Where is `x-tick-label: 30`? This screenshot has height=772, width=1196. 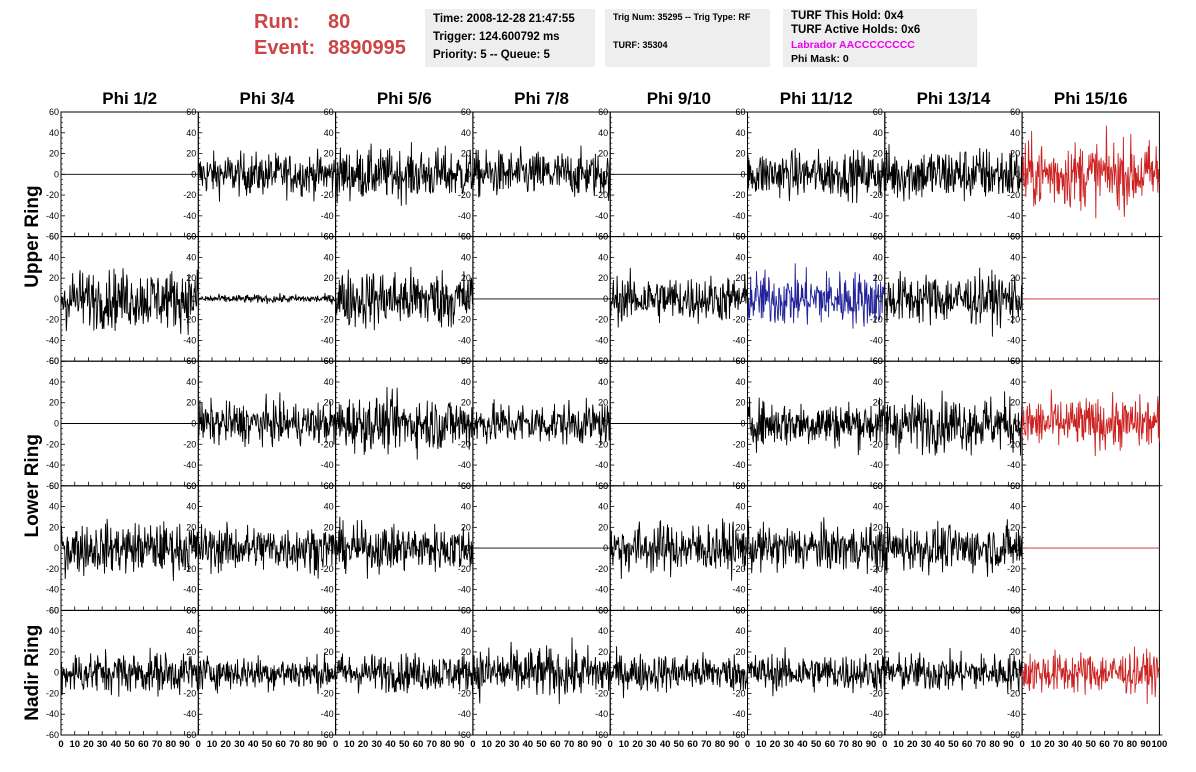 x-tick-label: 30 is located at coordinates (377, 744).